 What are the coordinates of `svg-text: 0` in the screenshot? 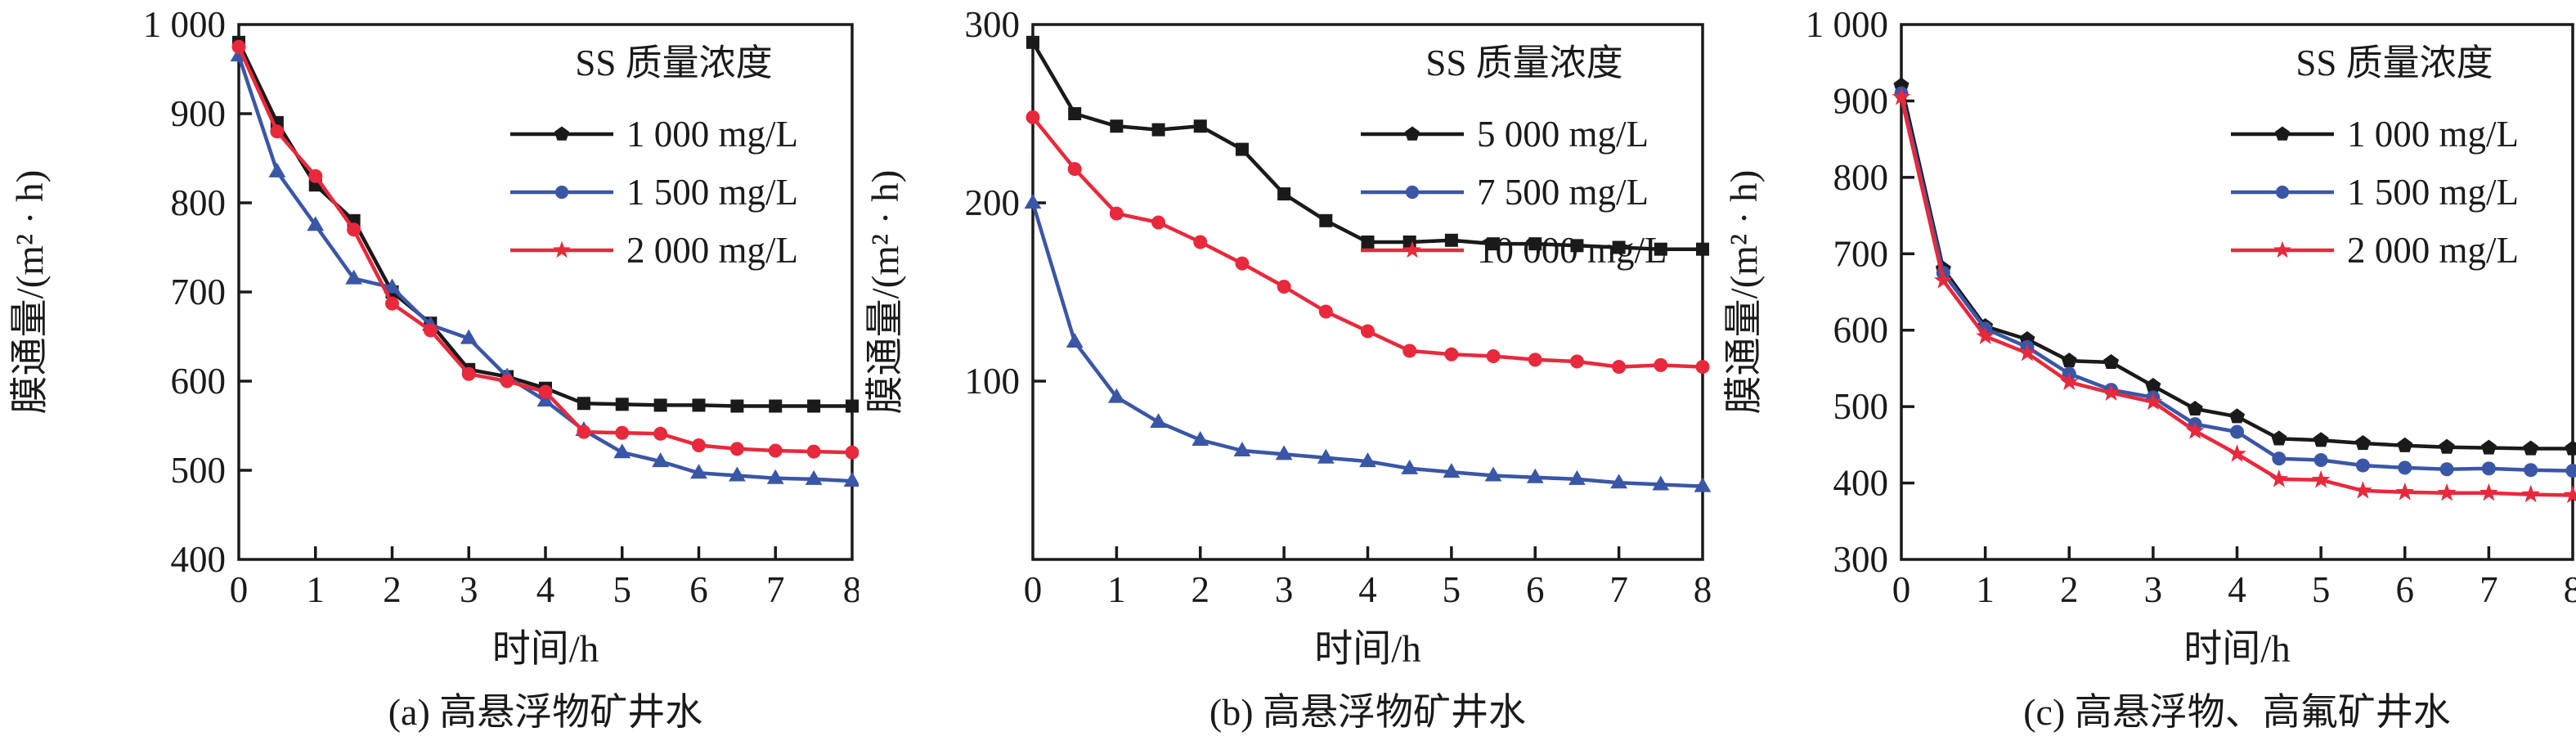 It's located at (1033, 589).